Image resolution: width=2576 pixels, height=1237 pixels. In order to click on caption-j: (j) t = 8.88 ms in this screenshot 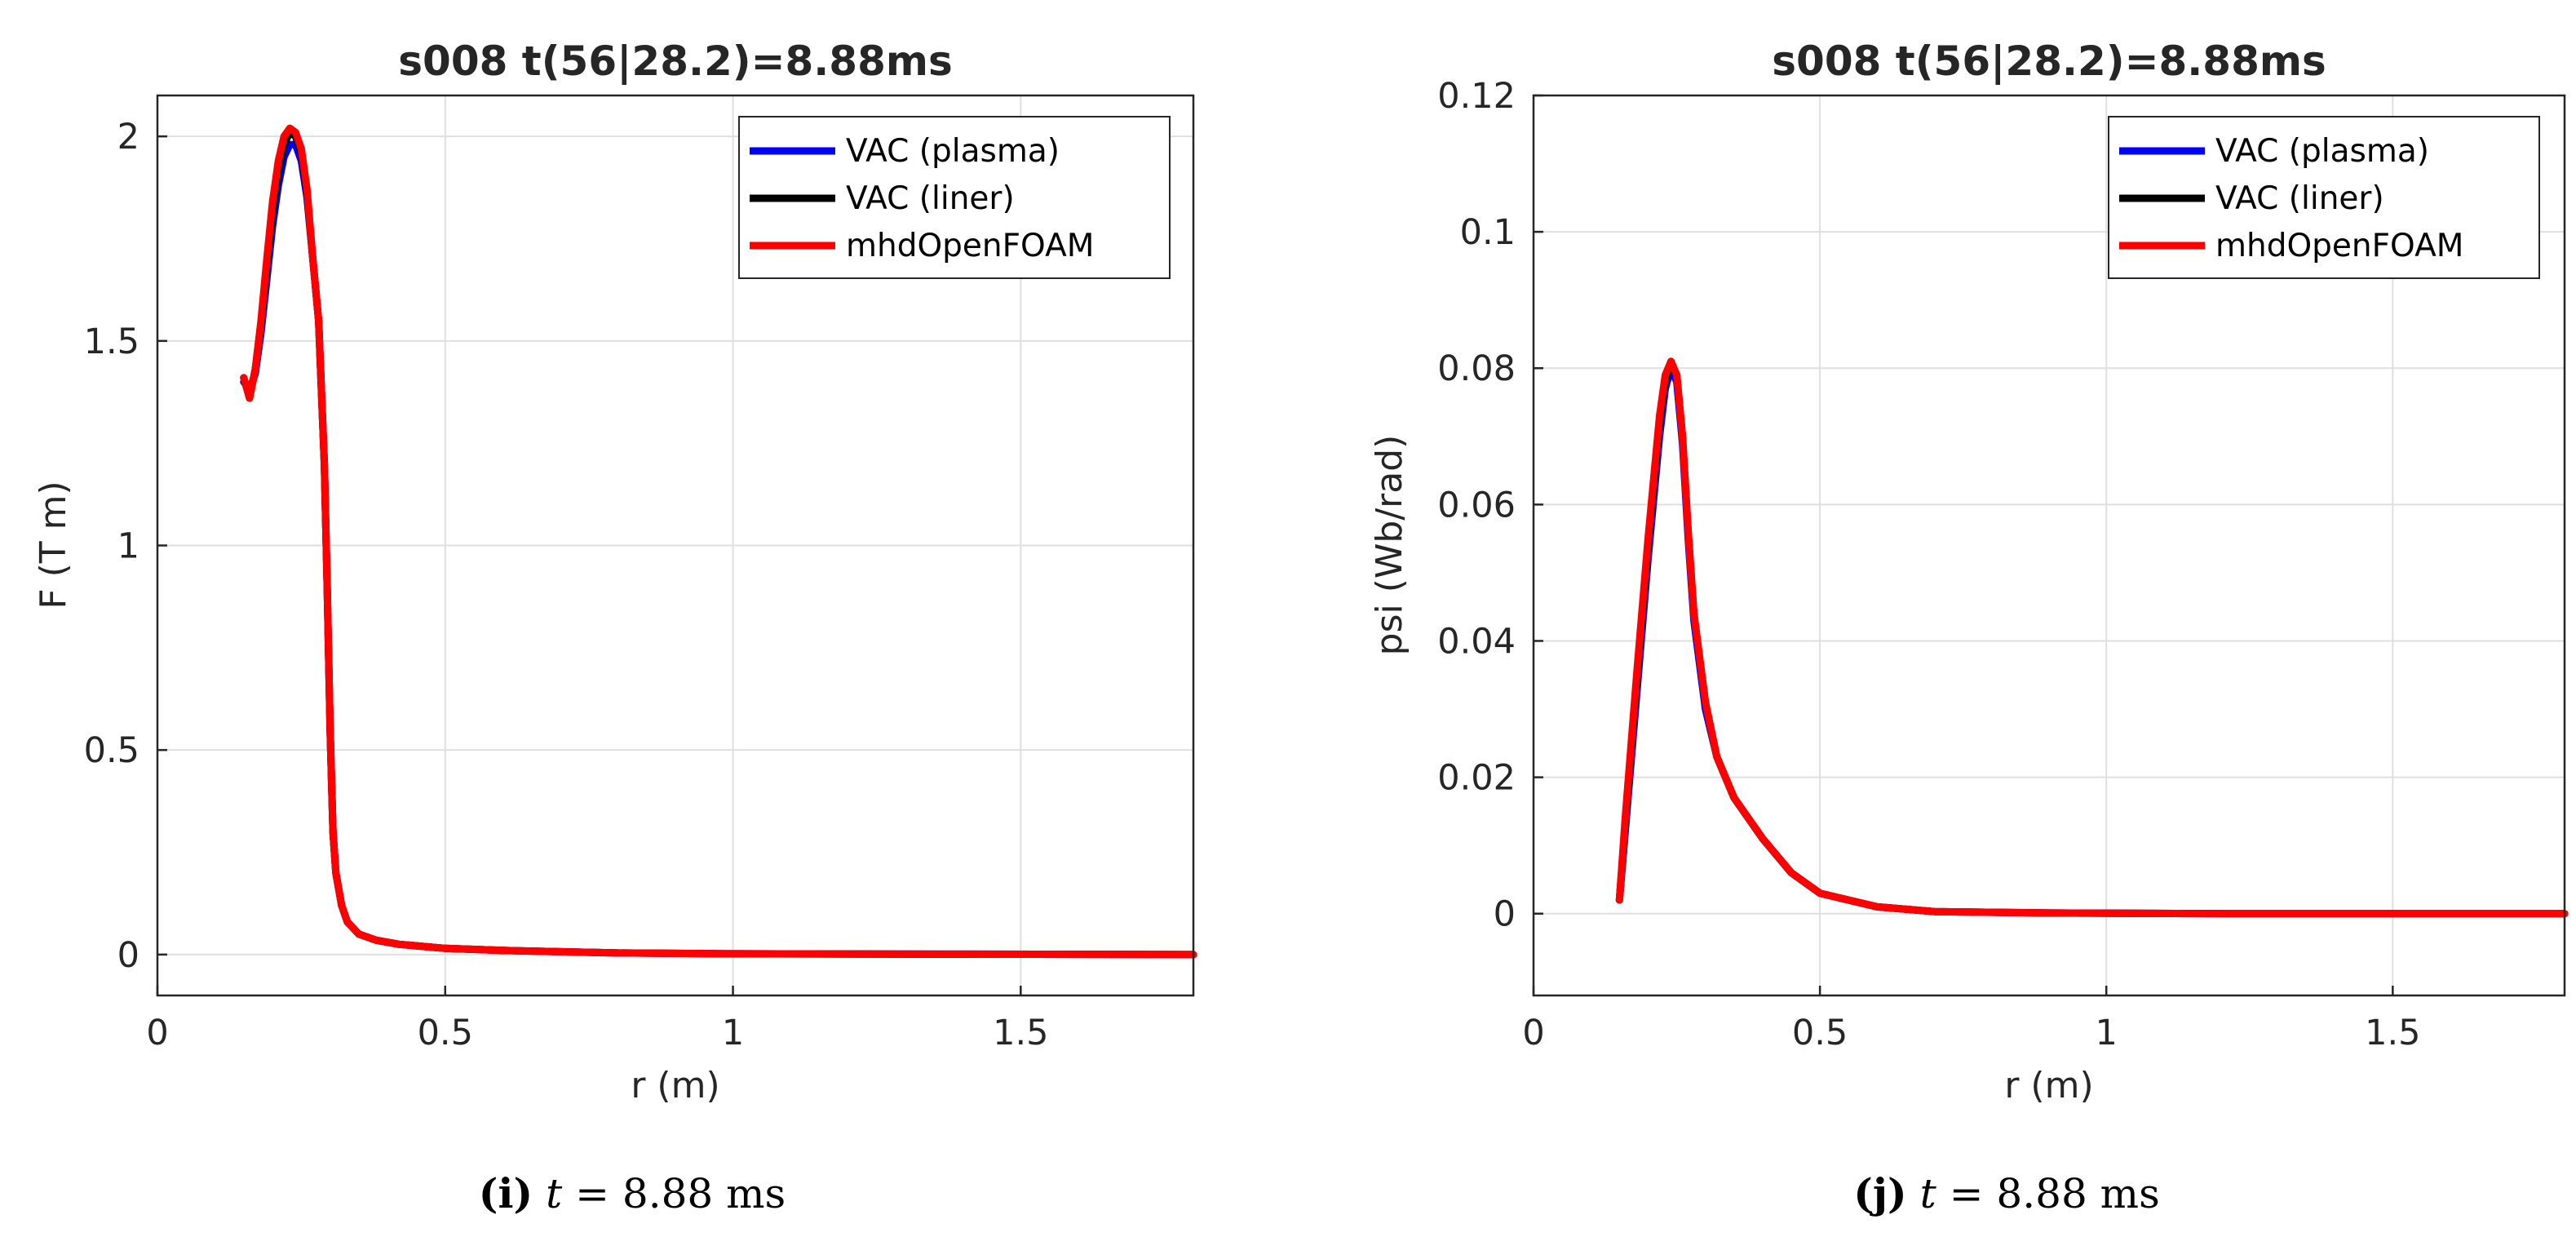, I will do `click(2006, 1193)`.